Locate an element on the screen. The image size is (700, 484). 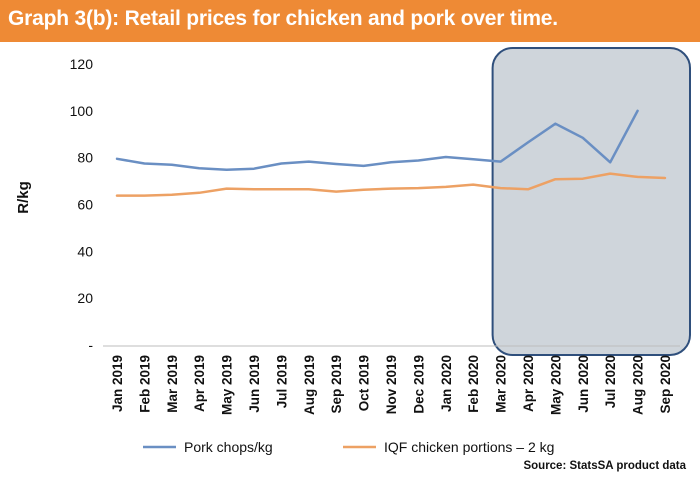
x-tick-label: Jun 2019 is located at coordinates (254, 384).